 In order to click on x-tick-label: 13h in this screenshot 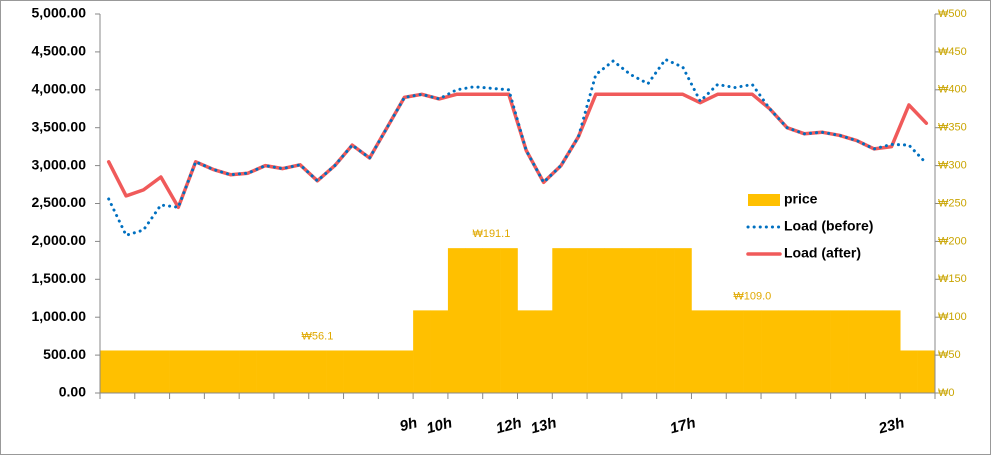, I will do `click(543, 425)`.